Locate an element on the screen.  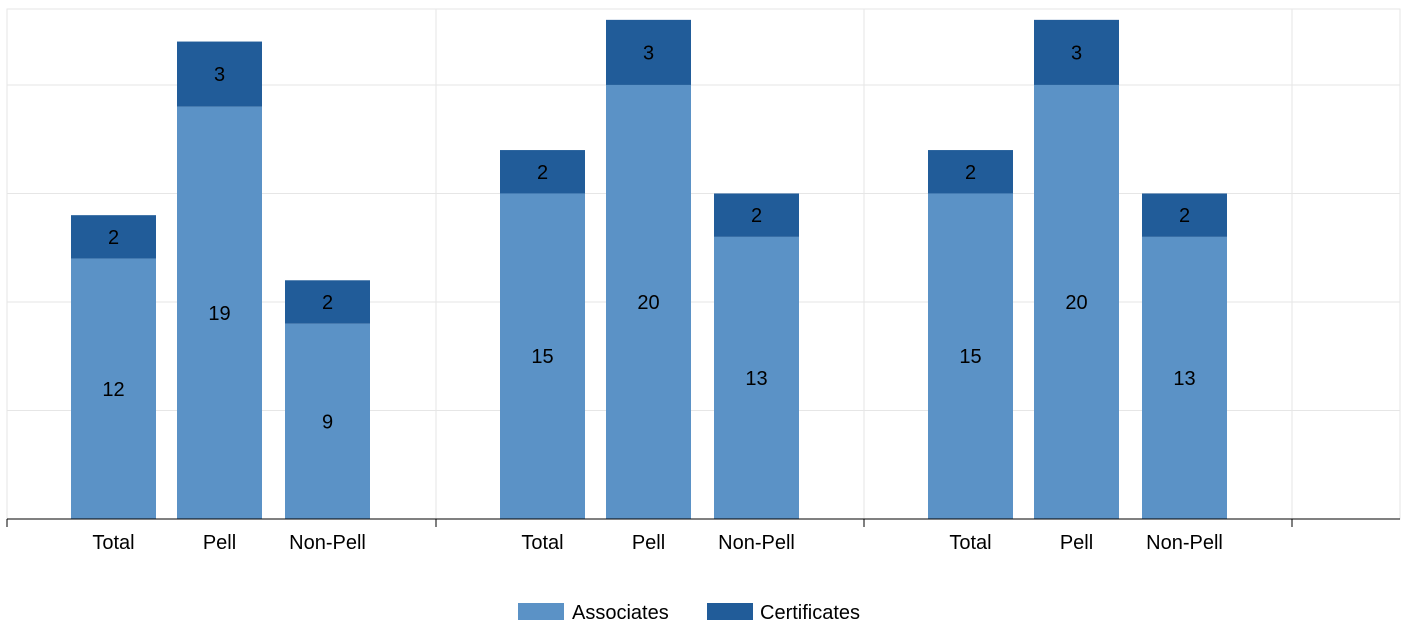
data-label: 19 is located at coordinates (219, 314).